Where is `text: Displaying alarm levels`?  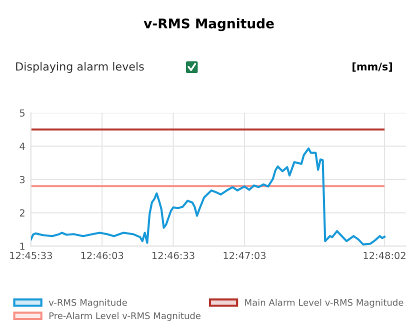 text: Displaying alarm levels is located at coordinates (80, 67).